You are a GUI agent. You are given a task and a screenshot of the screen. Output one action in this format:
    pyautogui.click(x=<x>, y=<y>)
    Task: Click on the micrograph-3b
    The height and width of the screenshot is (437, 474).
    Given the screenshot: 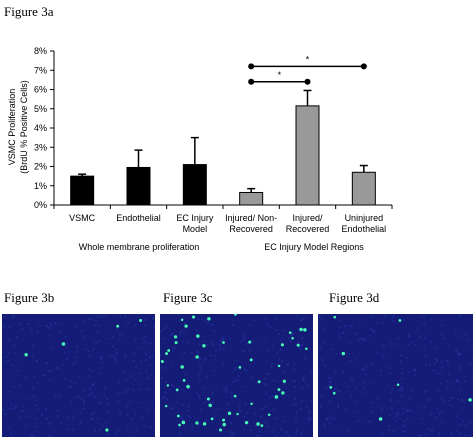 What is the action you would take?
    pyautogui.click(x=78, y=375)
    